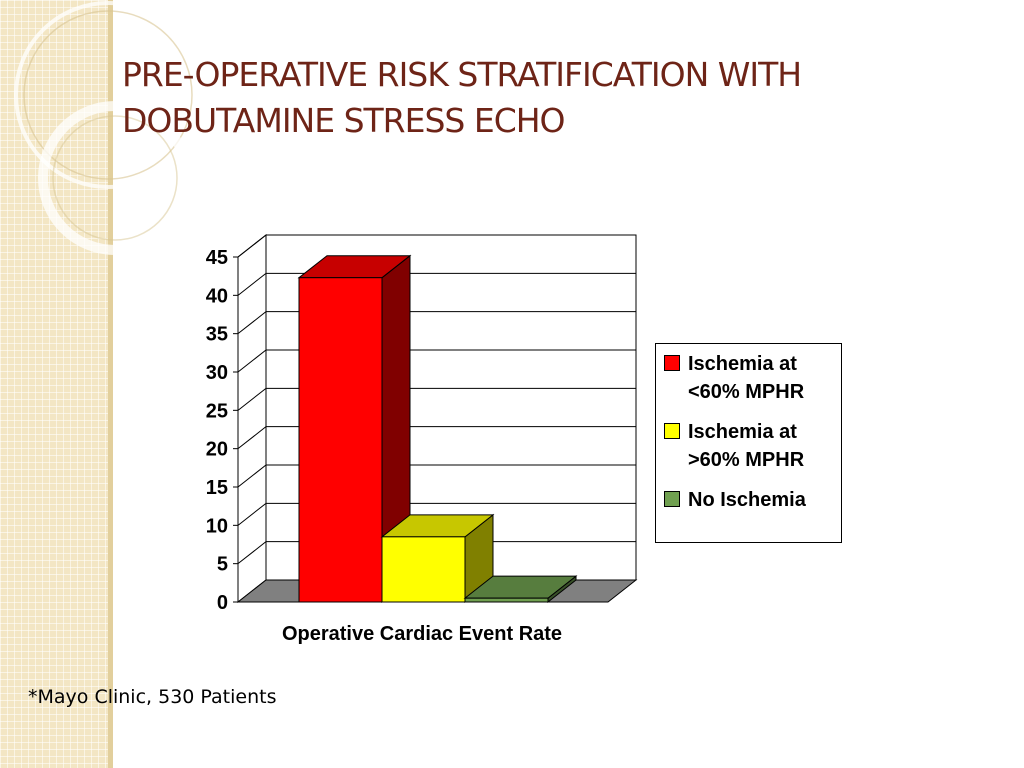  What do you see at coordinates (252, 418) in the screenshot?
I see `plot-side-wall` at bounding box center [252, 418].